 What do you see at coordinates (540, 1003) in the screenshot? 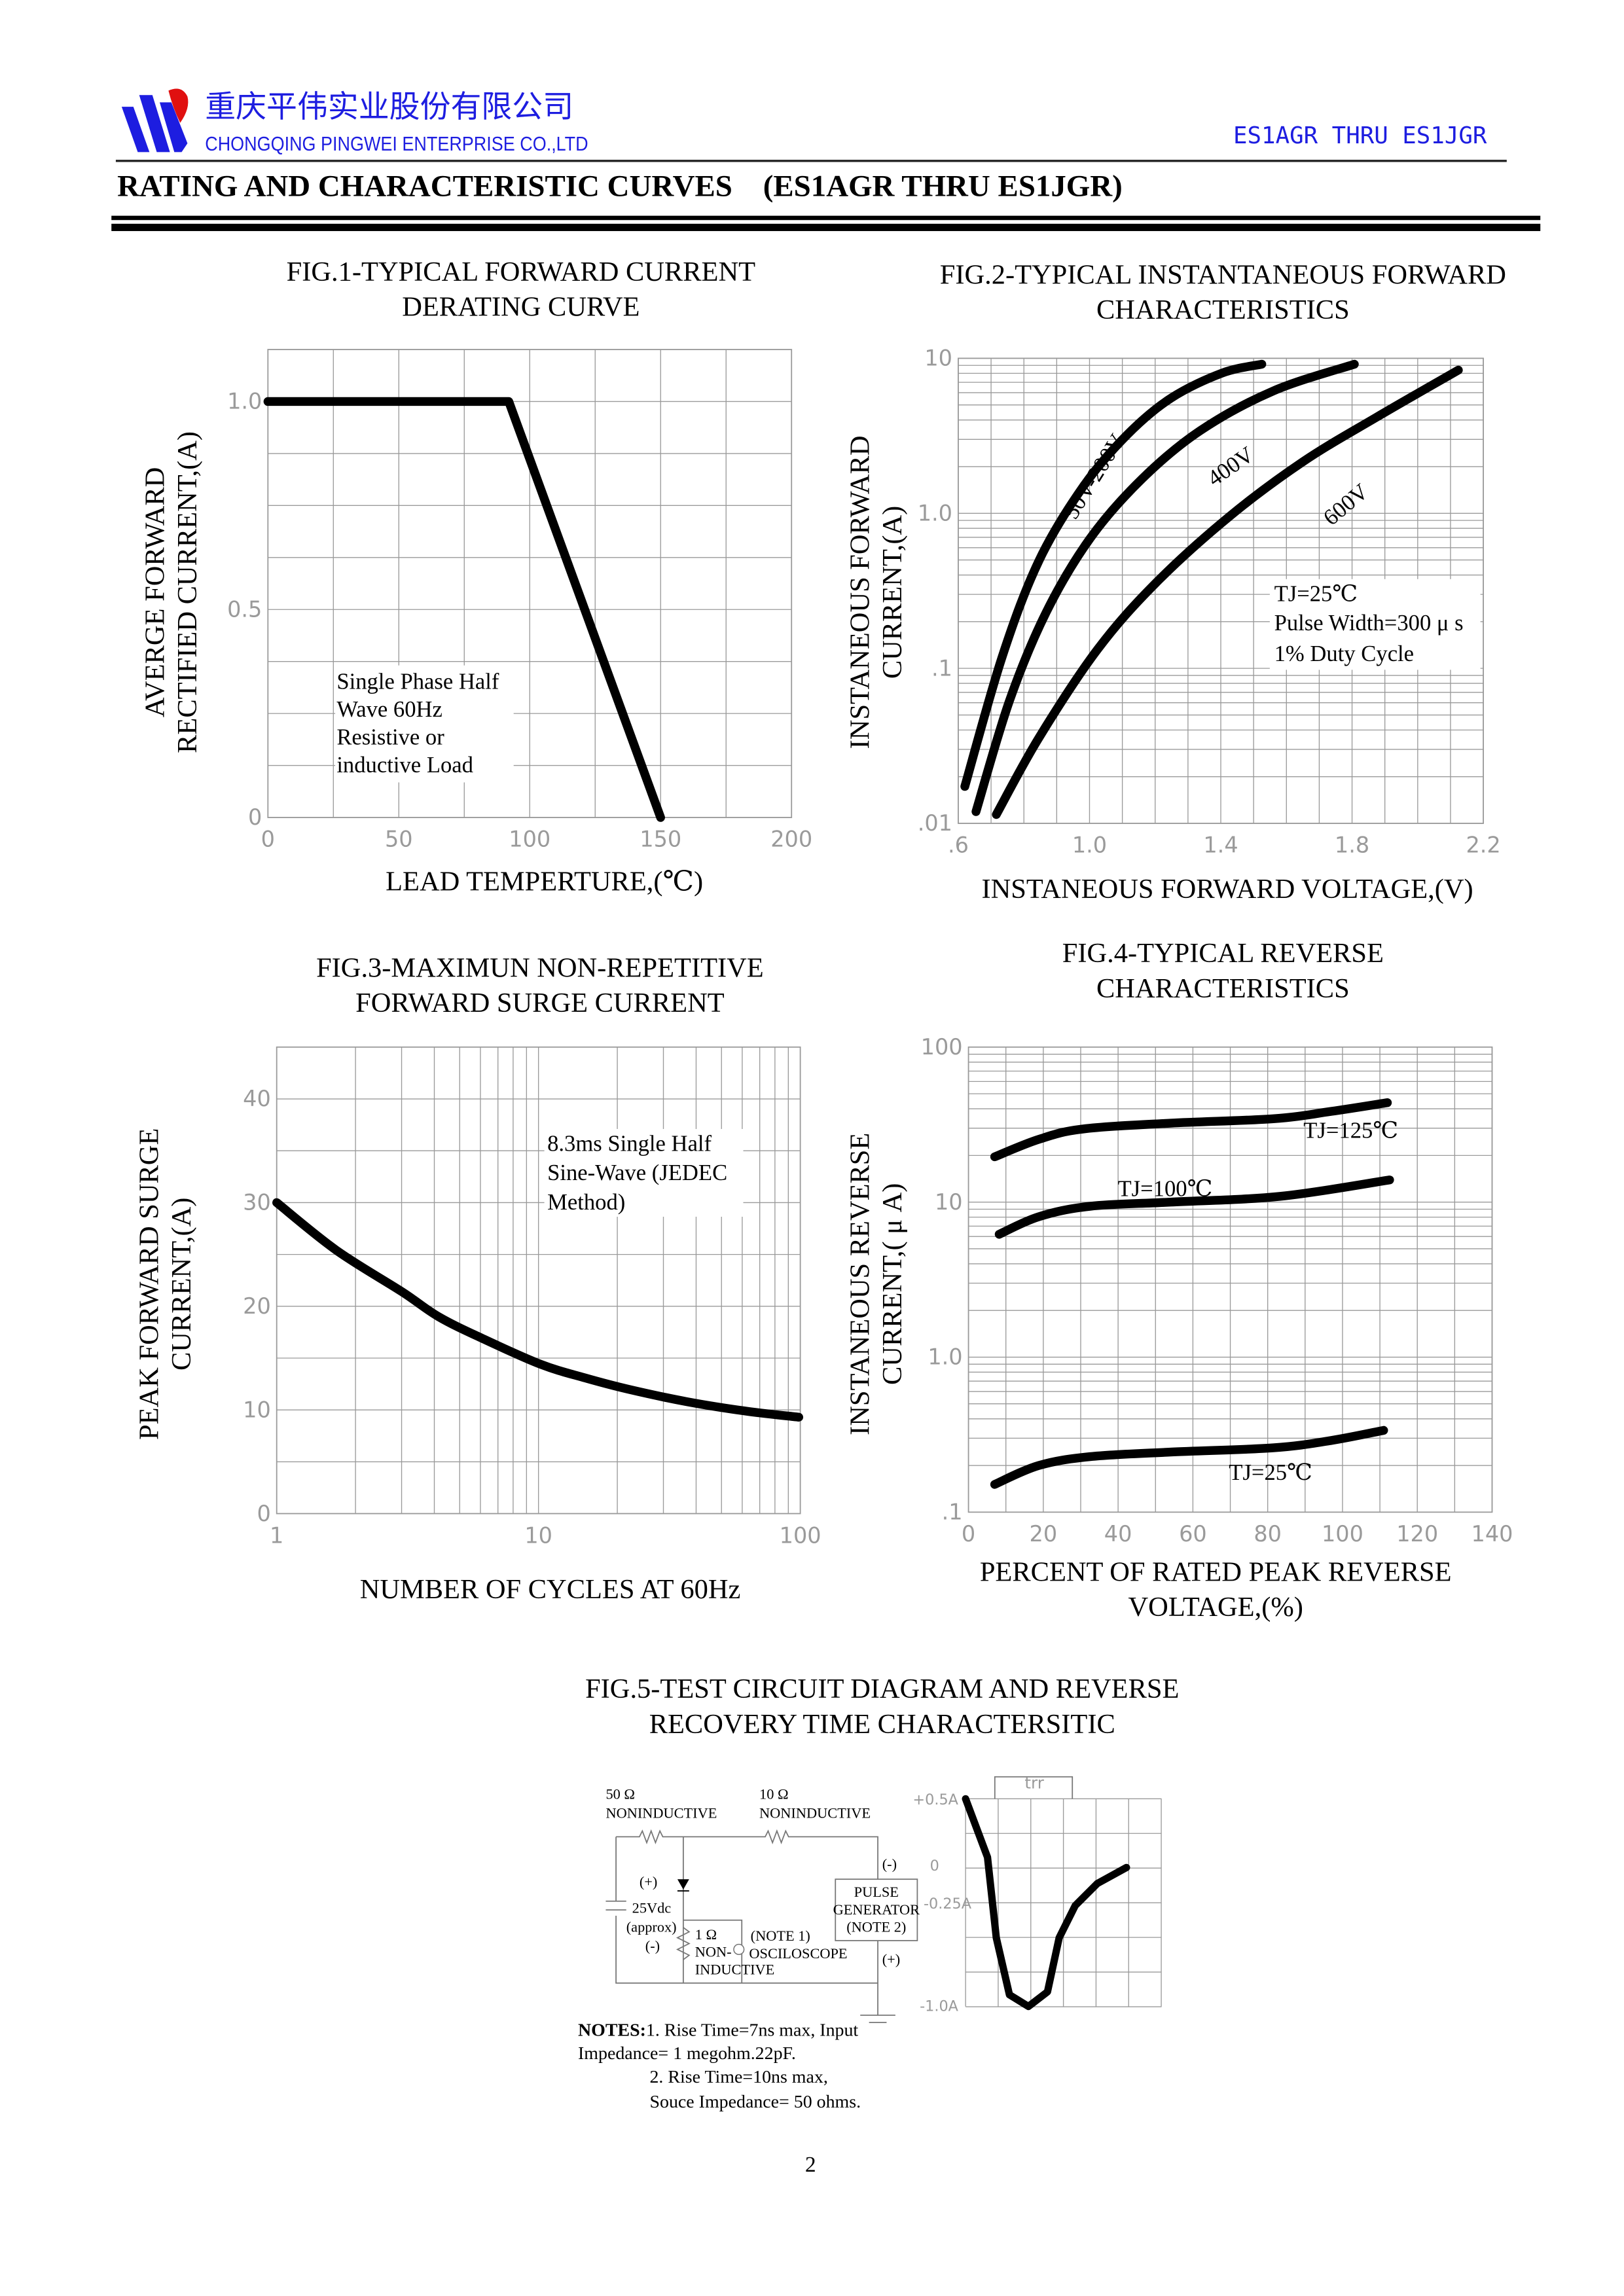
I see `fig3-title-line2: FORWARD SURGE CURRENT` at bounding box center [540, 1003].